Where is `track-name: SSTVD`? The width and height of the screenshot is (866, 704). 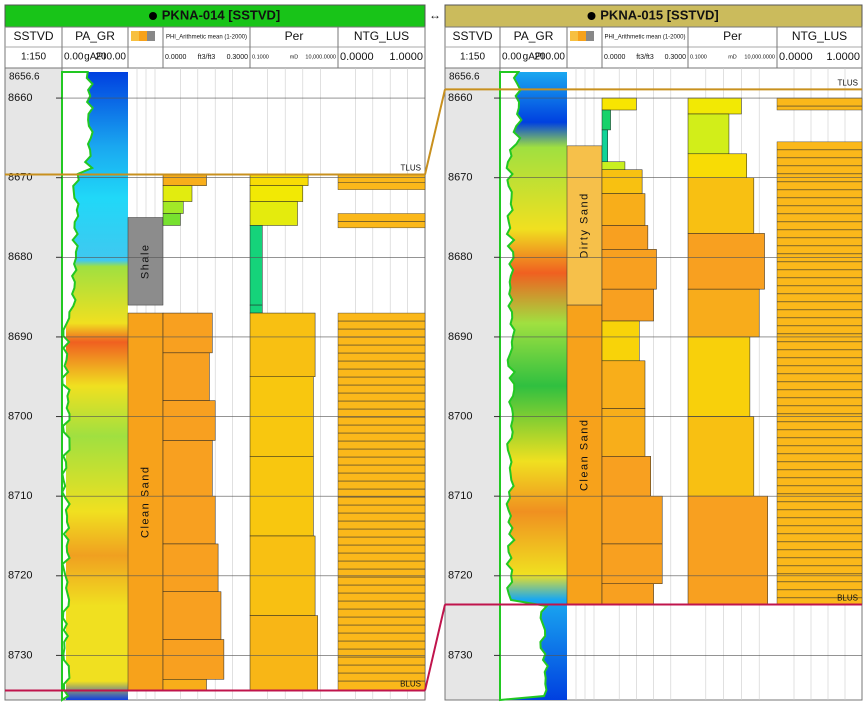
track-name: SSTVD is located at coordinates (472, 36).